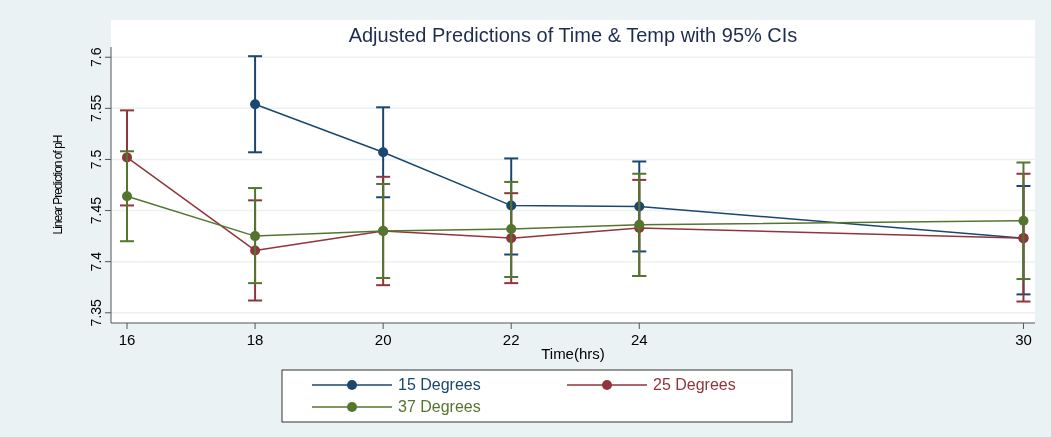 The image size is (1051, 437). Describe the element at coordinates (96, 57) in the screenshot. I see `y-tick-label: 7.6` at that location.